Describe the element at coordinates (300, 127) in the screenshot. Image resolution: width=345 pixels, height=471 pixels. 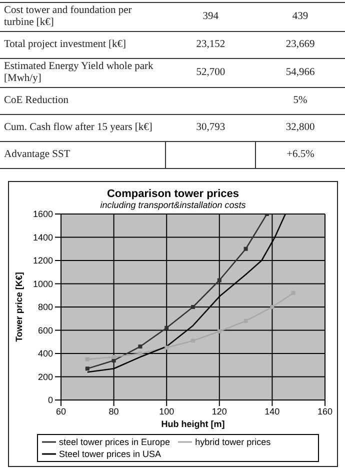
I see `text: 32,800` at that location.